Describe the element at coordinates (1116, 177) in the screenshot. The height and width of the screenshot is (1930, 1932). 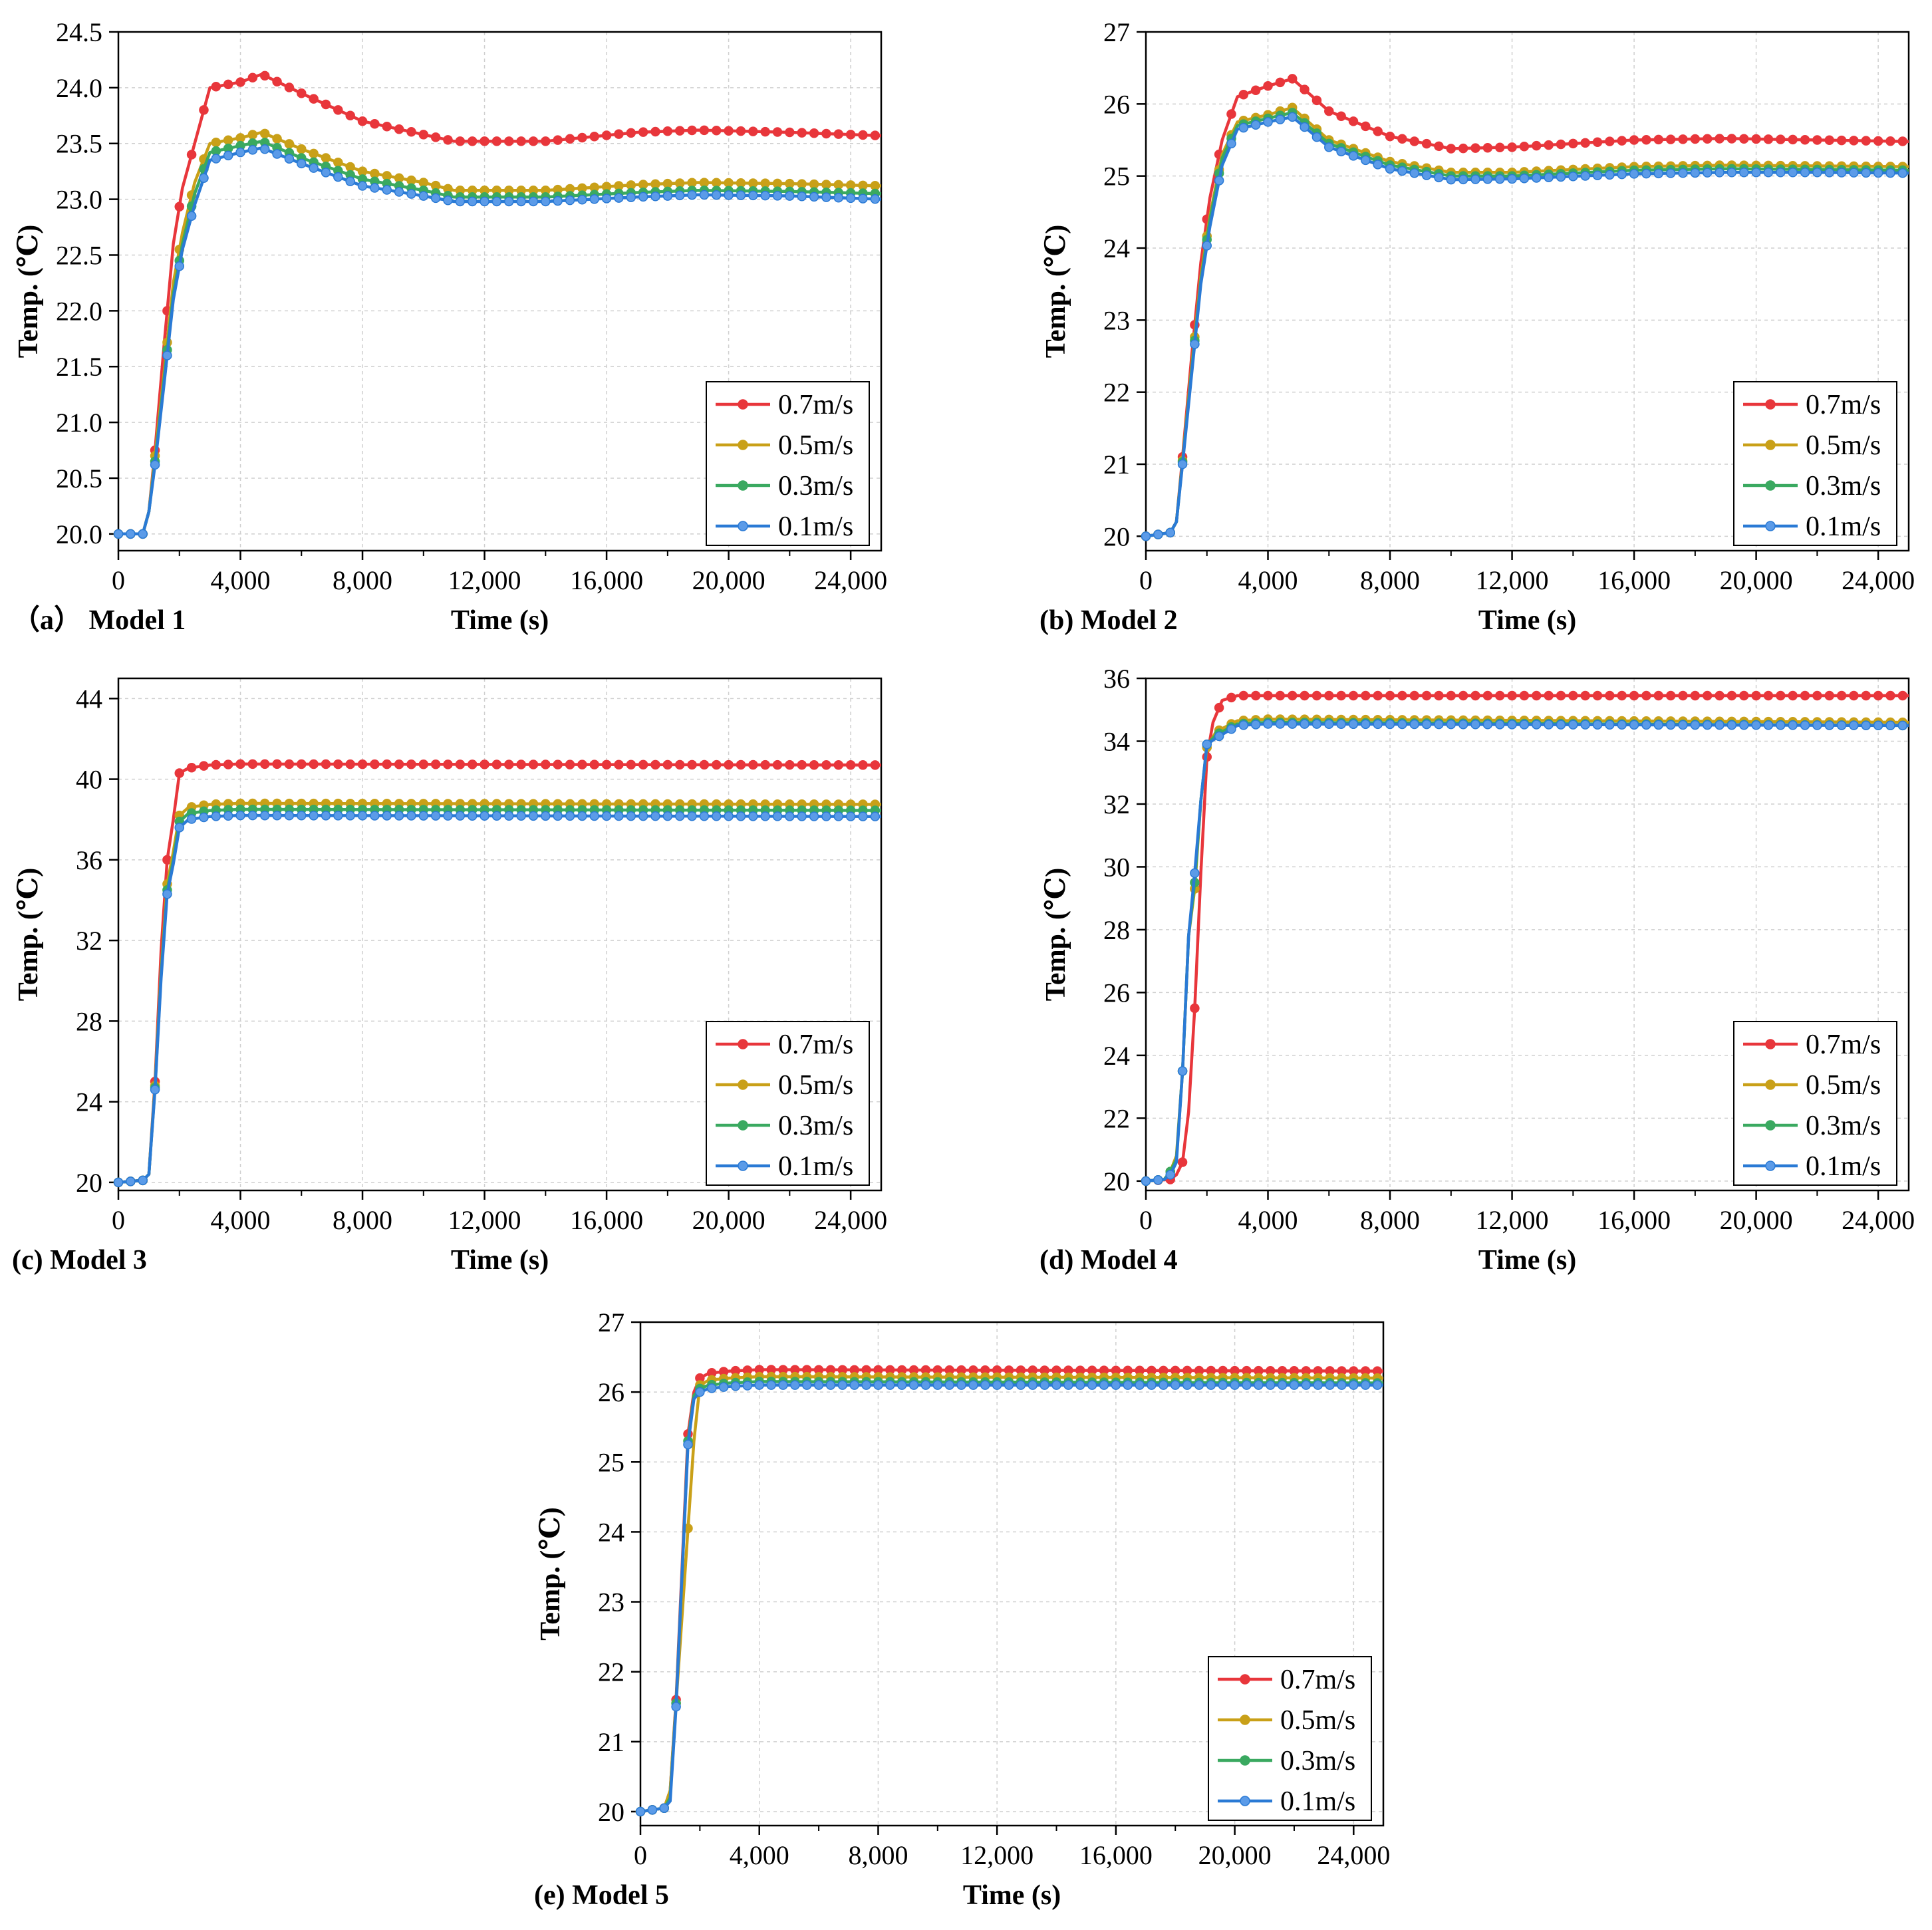
I see `y-tick-label: 25` at that location.